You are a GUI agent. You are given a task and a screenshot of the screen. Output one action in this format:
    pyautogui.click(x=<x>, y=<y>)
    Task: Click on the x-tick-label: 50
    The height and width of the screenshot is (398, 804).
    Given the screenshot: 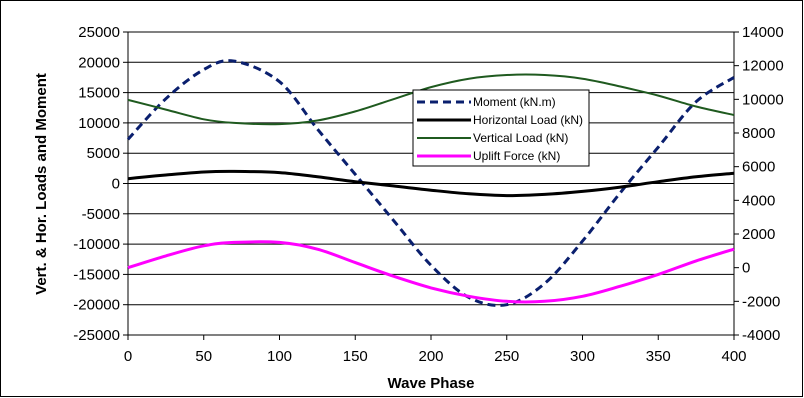 What is the action you would take?
    pyautogui.click(x=203, y=356)
    